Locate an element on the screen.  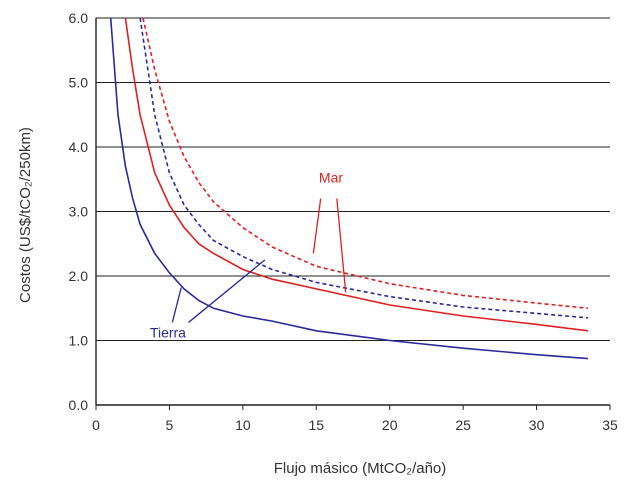
x-tick-label: 5 is located at coordinates (170, 425).